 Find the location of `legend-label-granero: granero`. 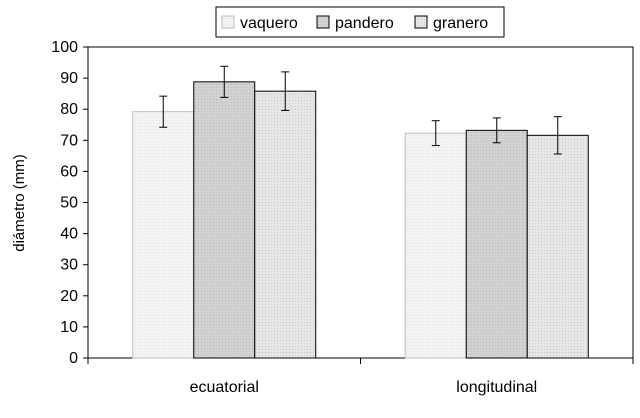

legend-label-granero: granero is located at coordinates (460, 23).